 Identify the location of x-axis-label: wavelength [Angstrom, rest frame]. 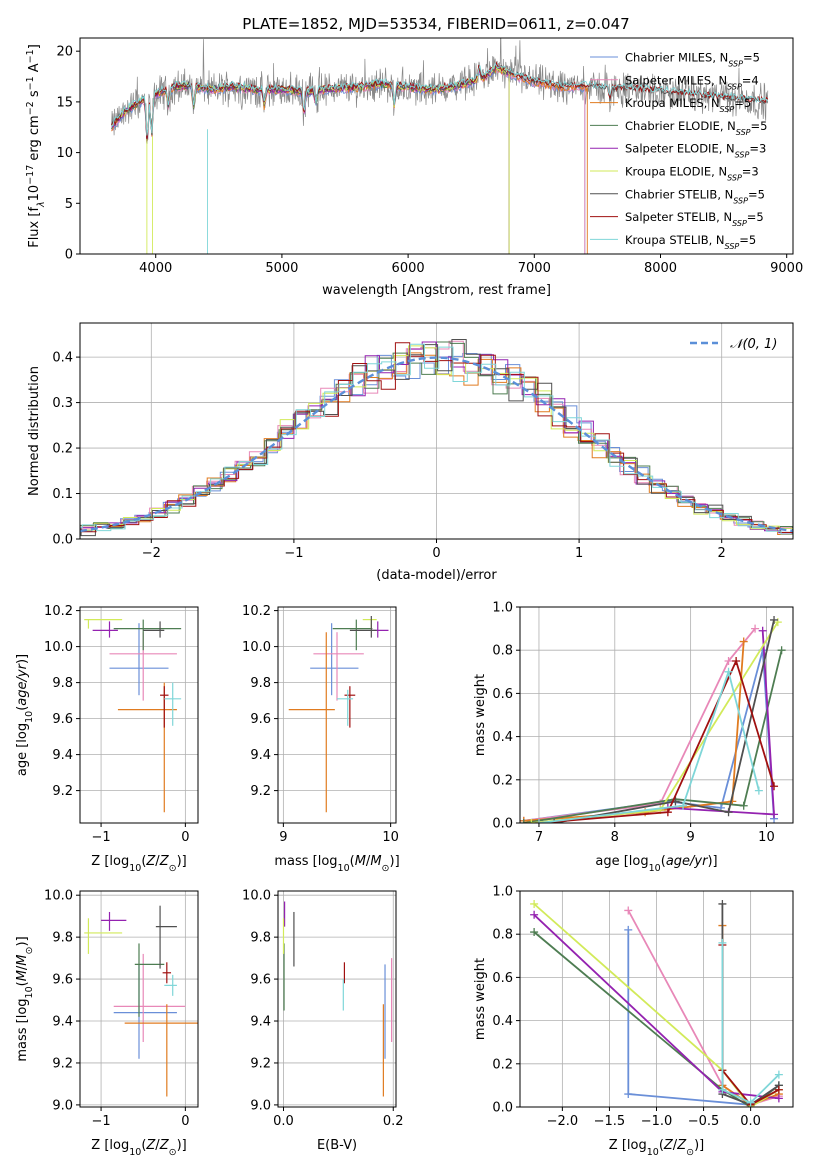
(436, 290).